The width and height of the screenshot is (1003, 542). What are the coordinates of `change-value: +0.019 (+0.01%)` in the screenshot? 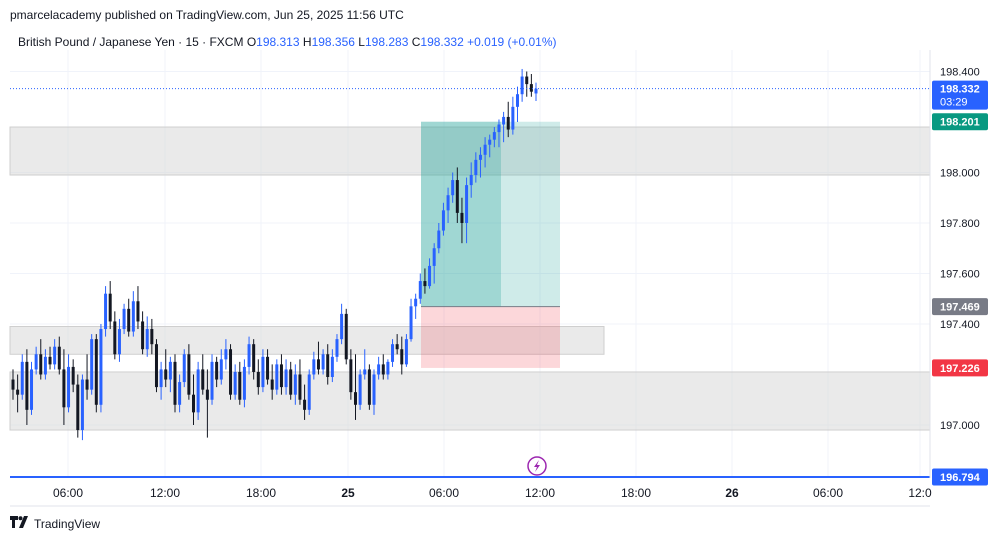 It's located at (512, 42).